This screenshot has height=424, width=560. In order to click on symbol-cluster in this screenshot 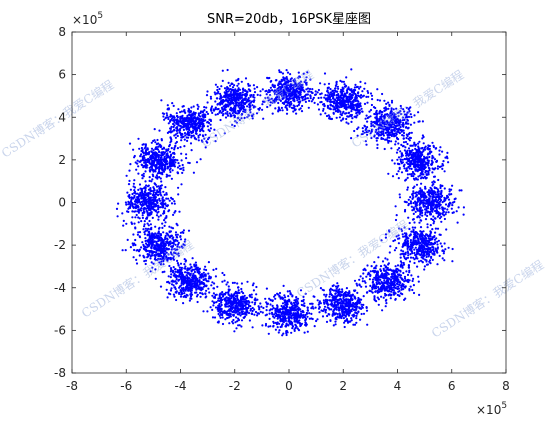, I will do `click(386, 124)`.